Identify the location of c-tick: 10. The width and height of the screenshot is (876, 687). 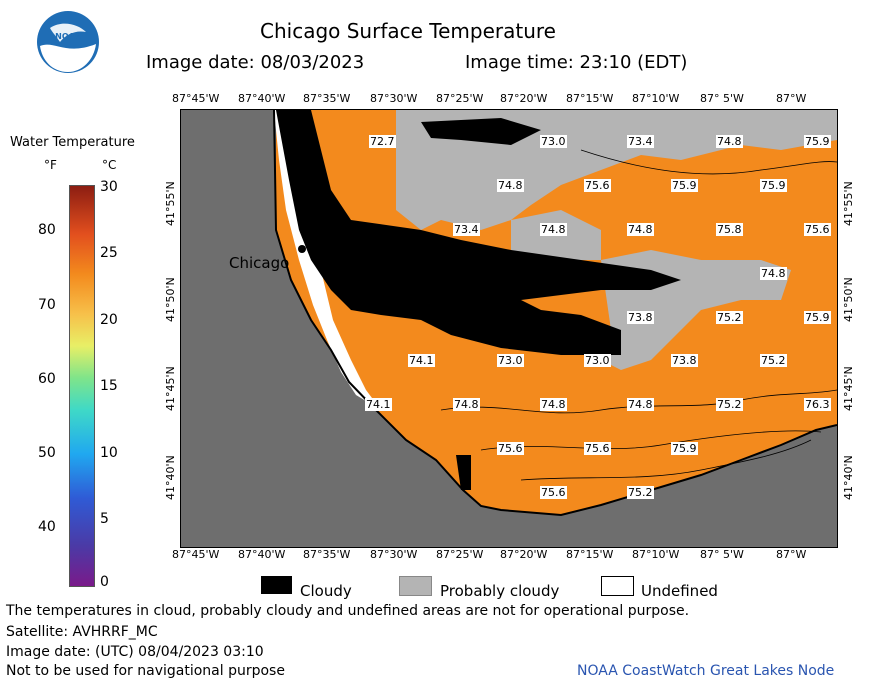
(109, 453).